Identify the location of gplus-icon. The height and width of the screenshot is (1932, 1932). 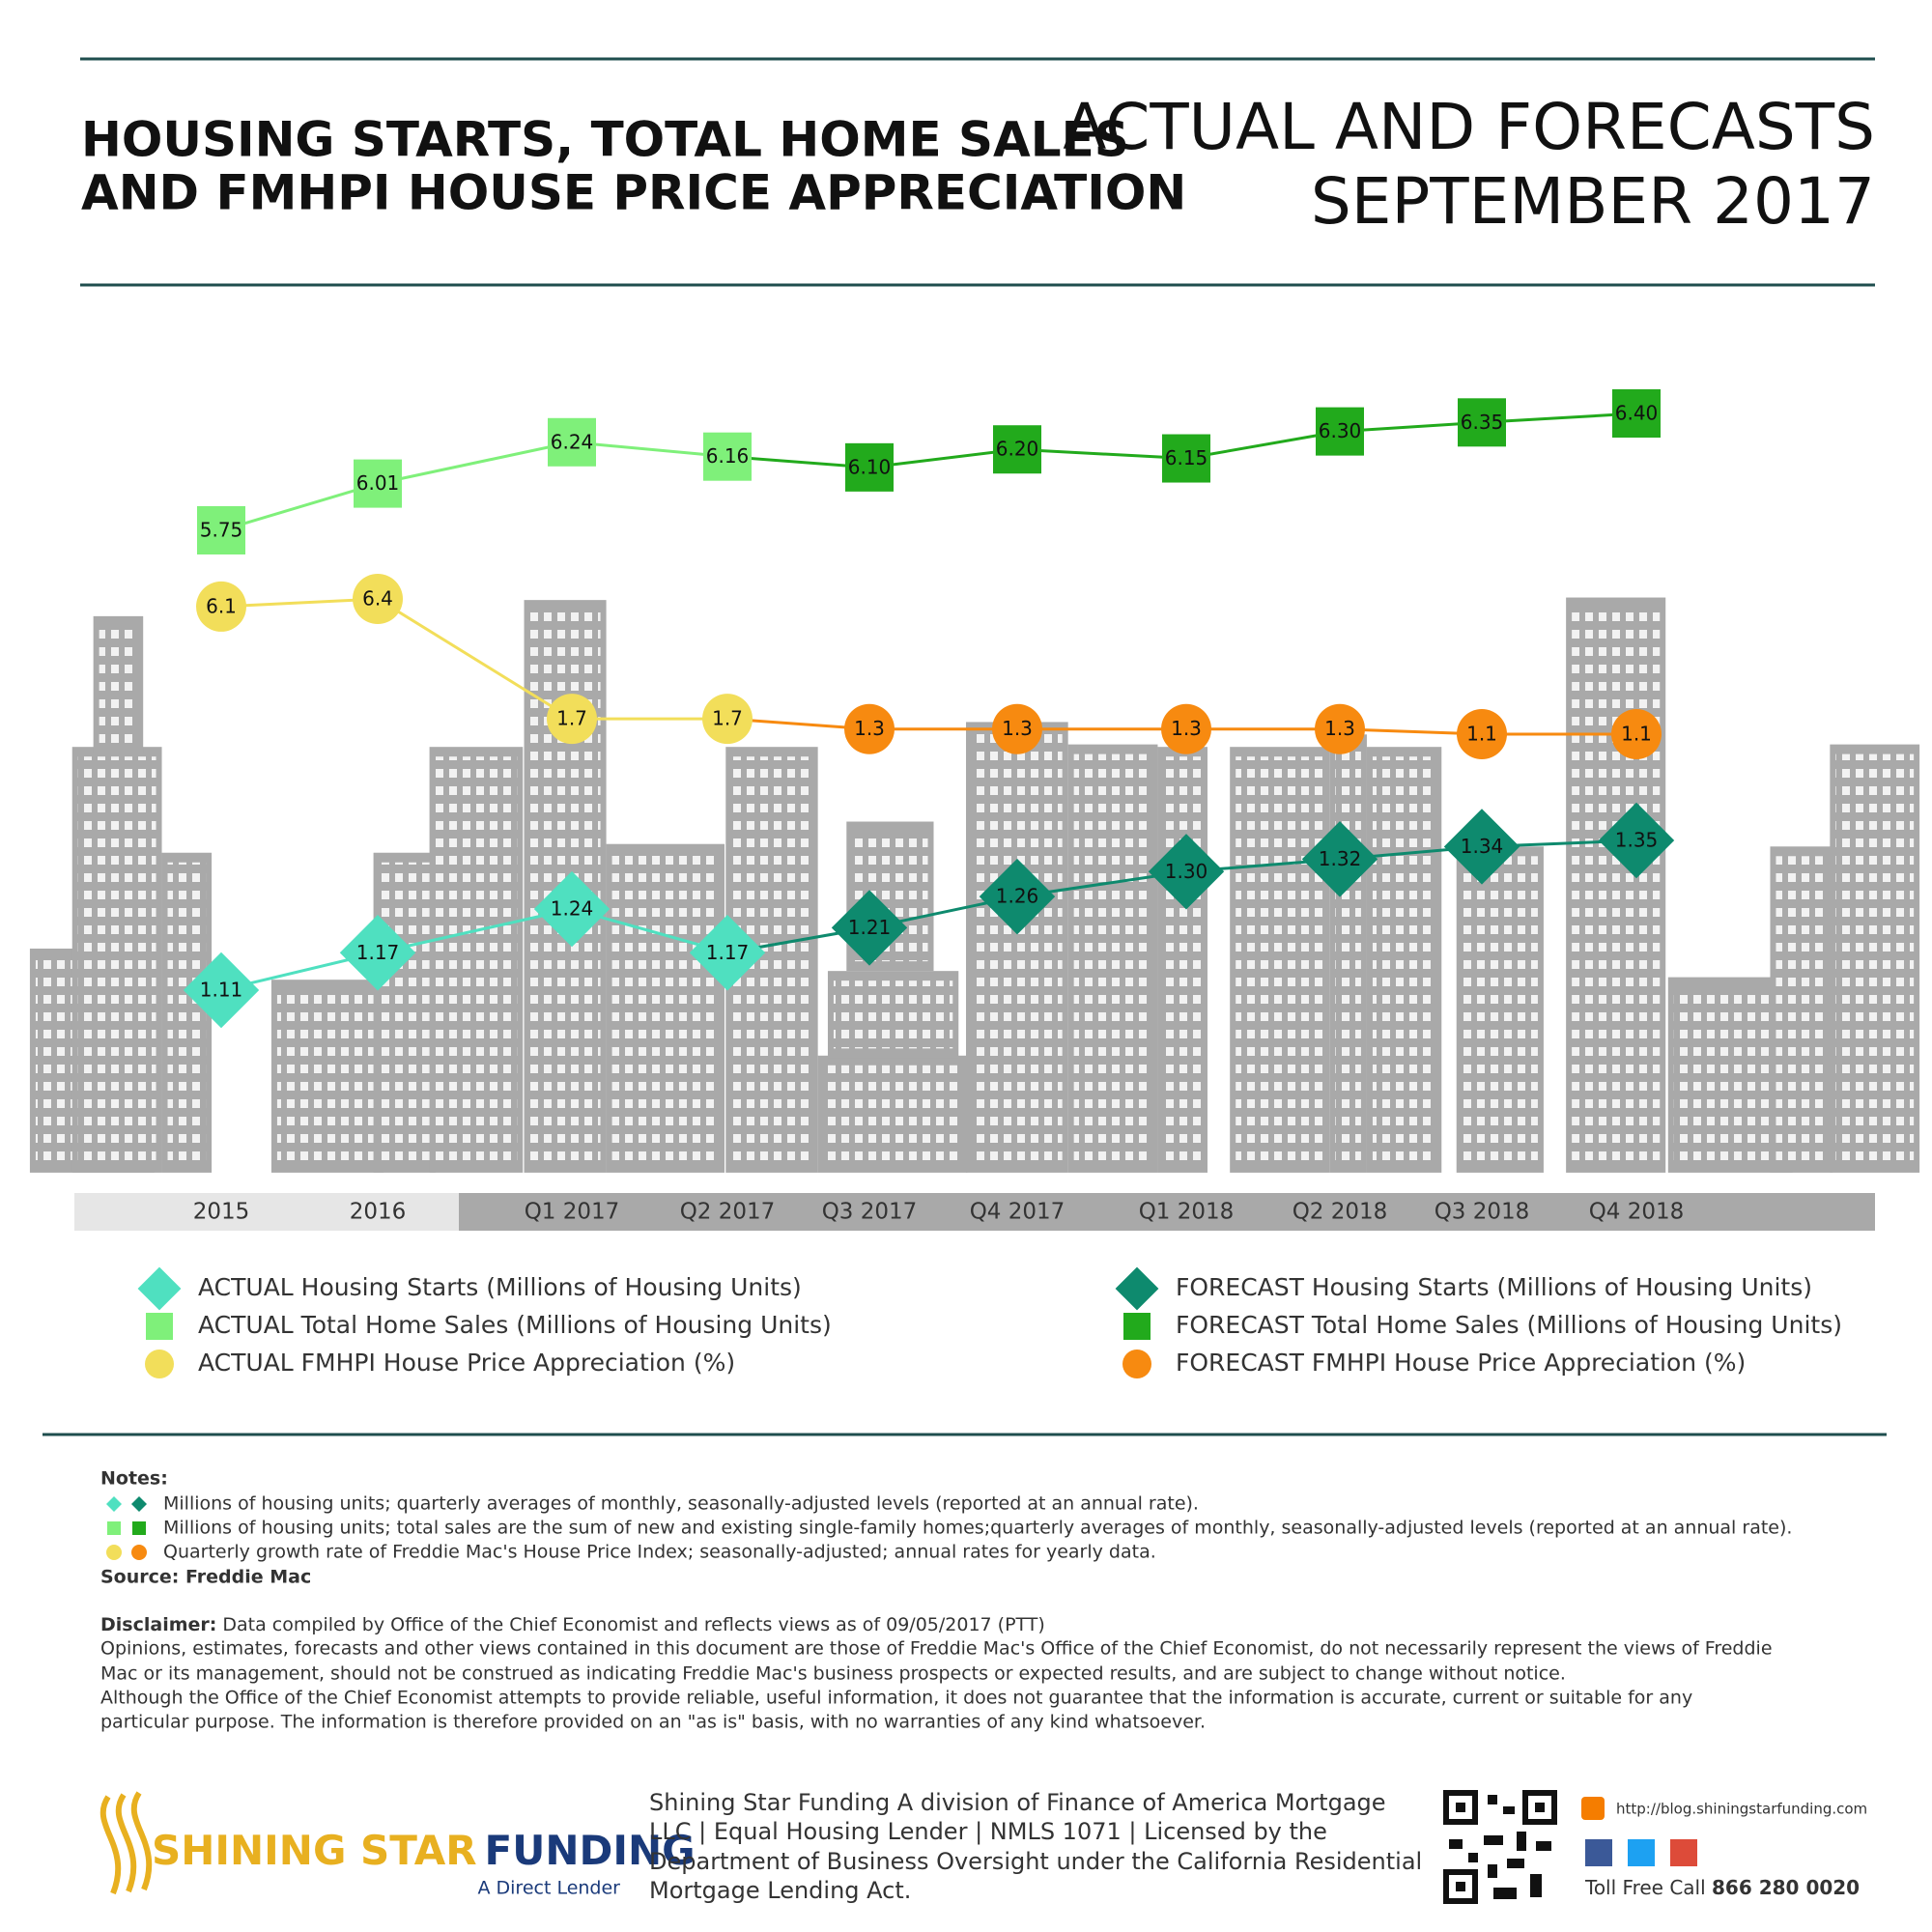
(1683, 1852).